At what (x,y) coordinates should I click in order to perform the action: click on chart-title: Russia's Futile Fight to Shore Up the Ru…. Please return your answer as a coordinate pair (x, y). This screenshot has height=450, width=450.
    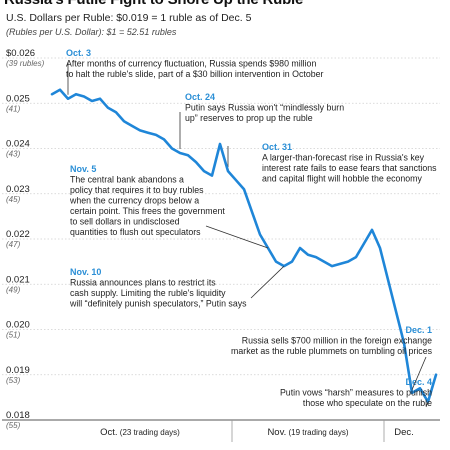
    Looking at the image, I should click on (153, 4).